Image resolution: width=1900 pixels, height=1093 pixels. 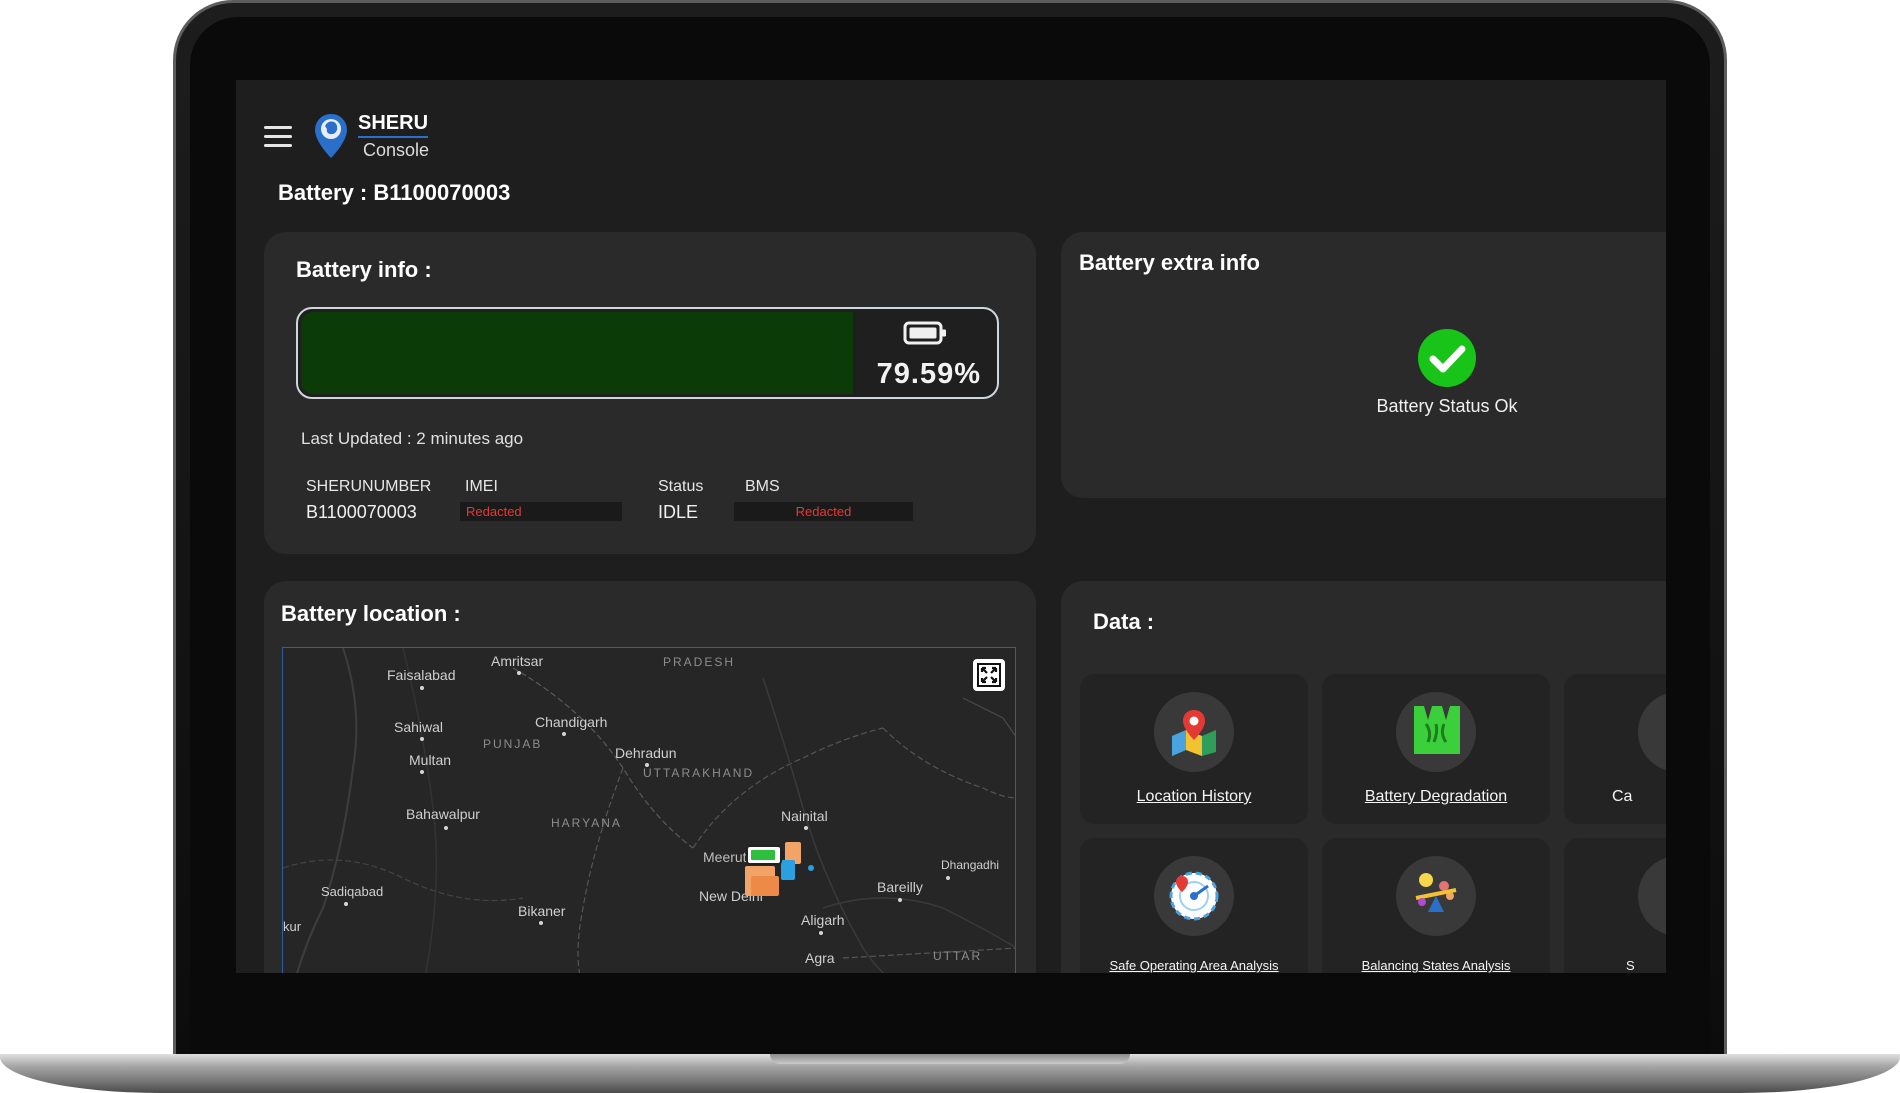 I want to click on map-label: Dehradun, so click(x=646, y=753).